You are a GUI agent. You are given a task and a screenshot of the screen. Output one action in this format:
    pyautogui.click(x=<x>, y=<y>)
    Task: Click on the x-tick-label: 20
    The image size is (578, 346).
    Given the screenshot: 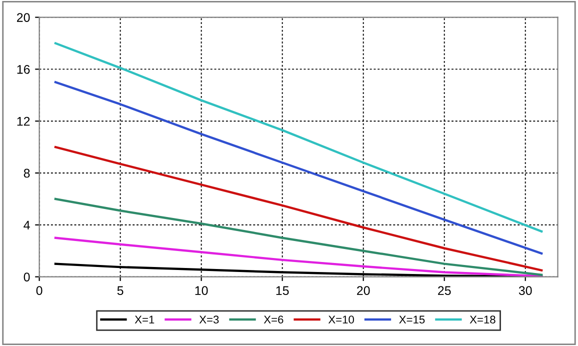 What is the action you would take?
    pyautogui.click(x=363, y=291)
    